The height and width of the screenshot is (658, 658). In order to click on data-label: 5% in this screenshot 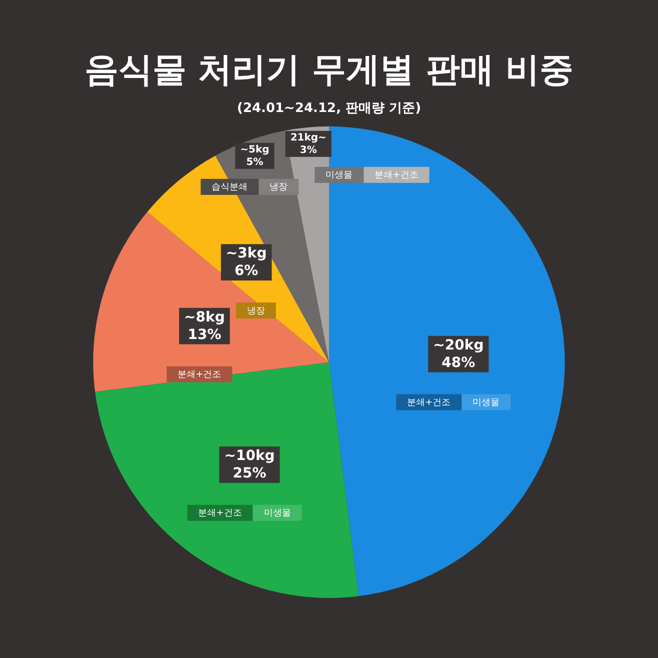, I will do `click(255, 162)`.